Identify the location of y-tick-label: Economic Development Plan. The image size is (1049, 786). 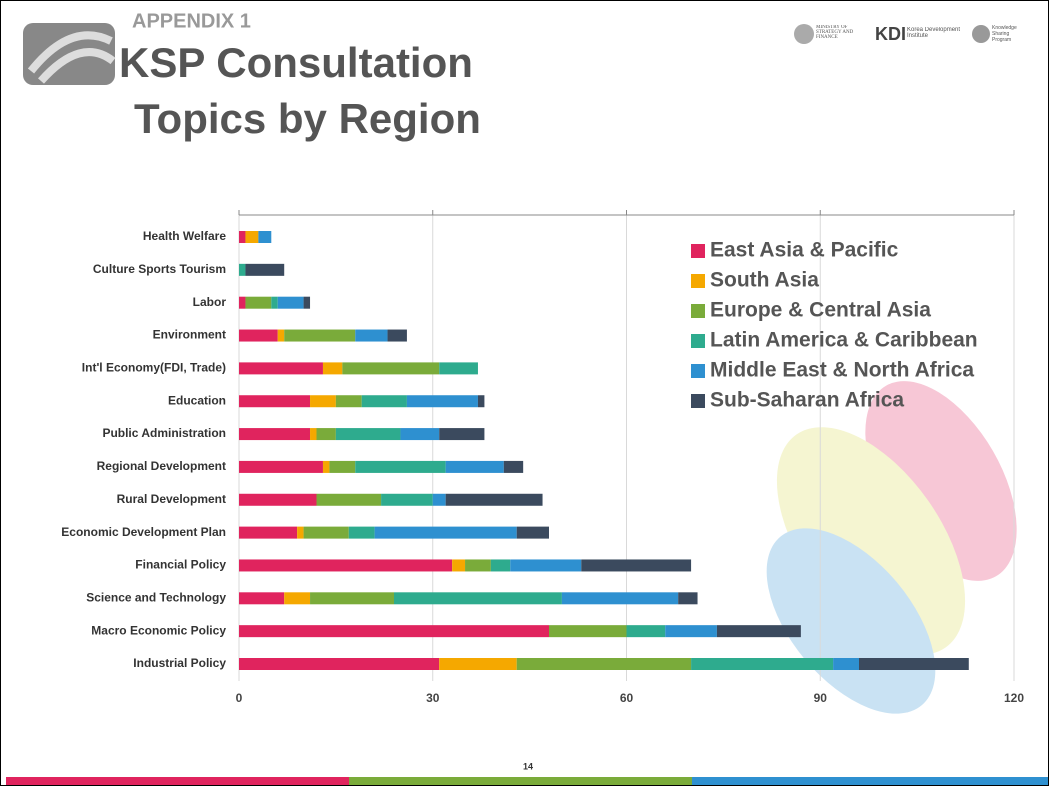
(143, 532).